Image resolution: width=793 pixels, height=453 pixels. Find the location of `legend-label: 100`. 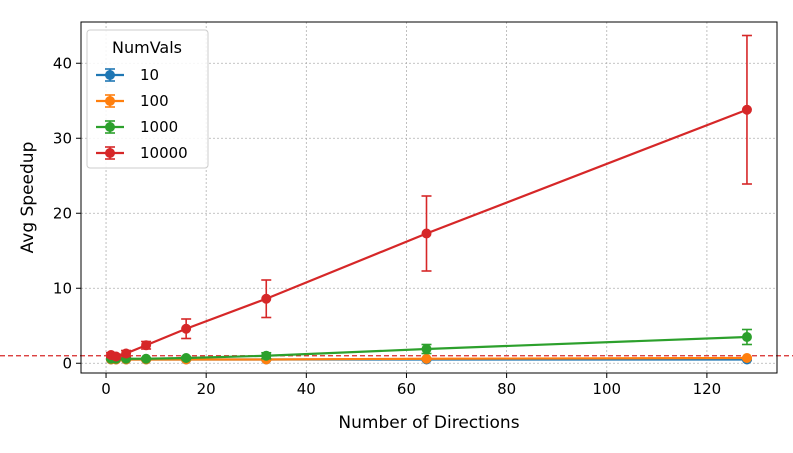

legend-label: 100 is located at coordinates (154, 101).